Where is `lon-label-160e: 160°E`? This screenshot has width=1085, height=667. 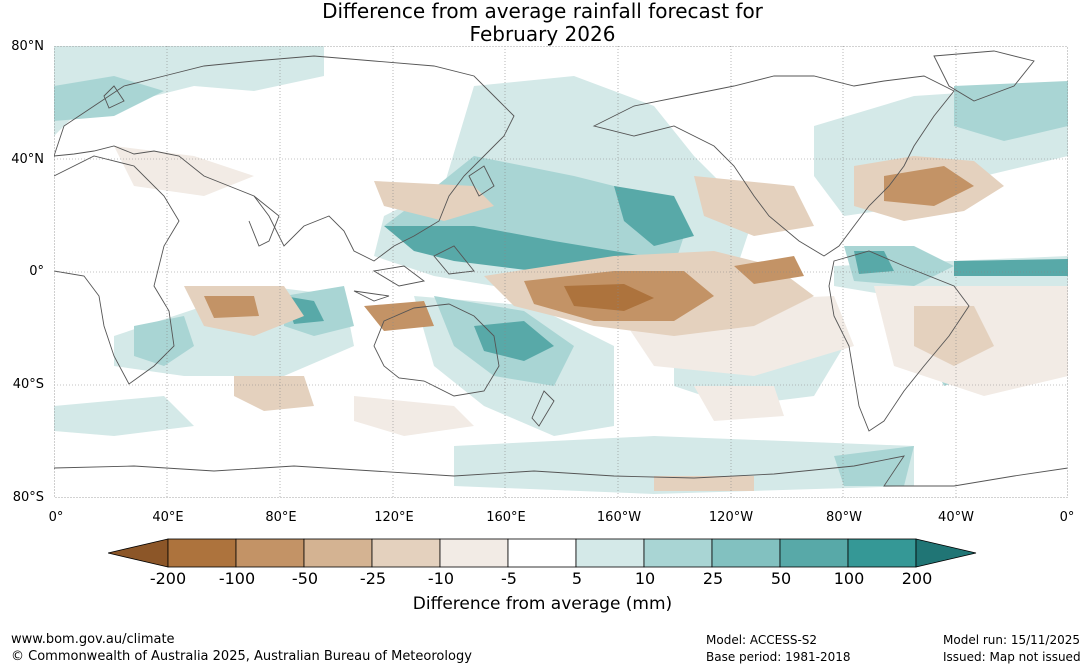 lon-label-160e: 160°E is located at coordinates (506, 517).